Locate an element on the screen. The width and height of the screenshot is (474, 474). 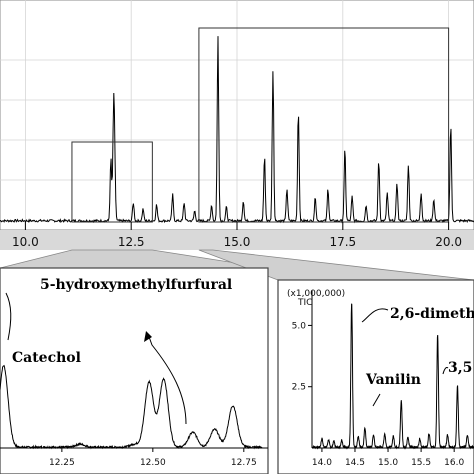
label-5-hydroxymethylfurfural: 5-hydroxymethylfurfural is located at coordinates (136, 285).